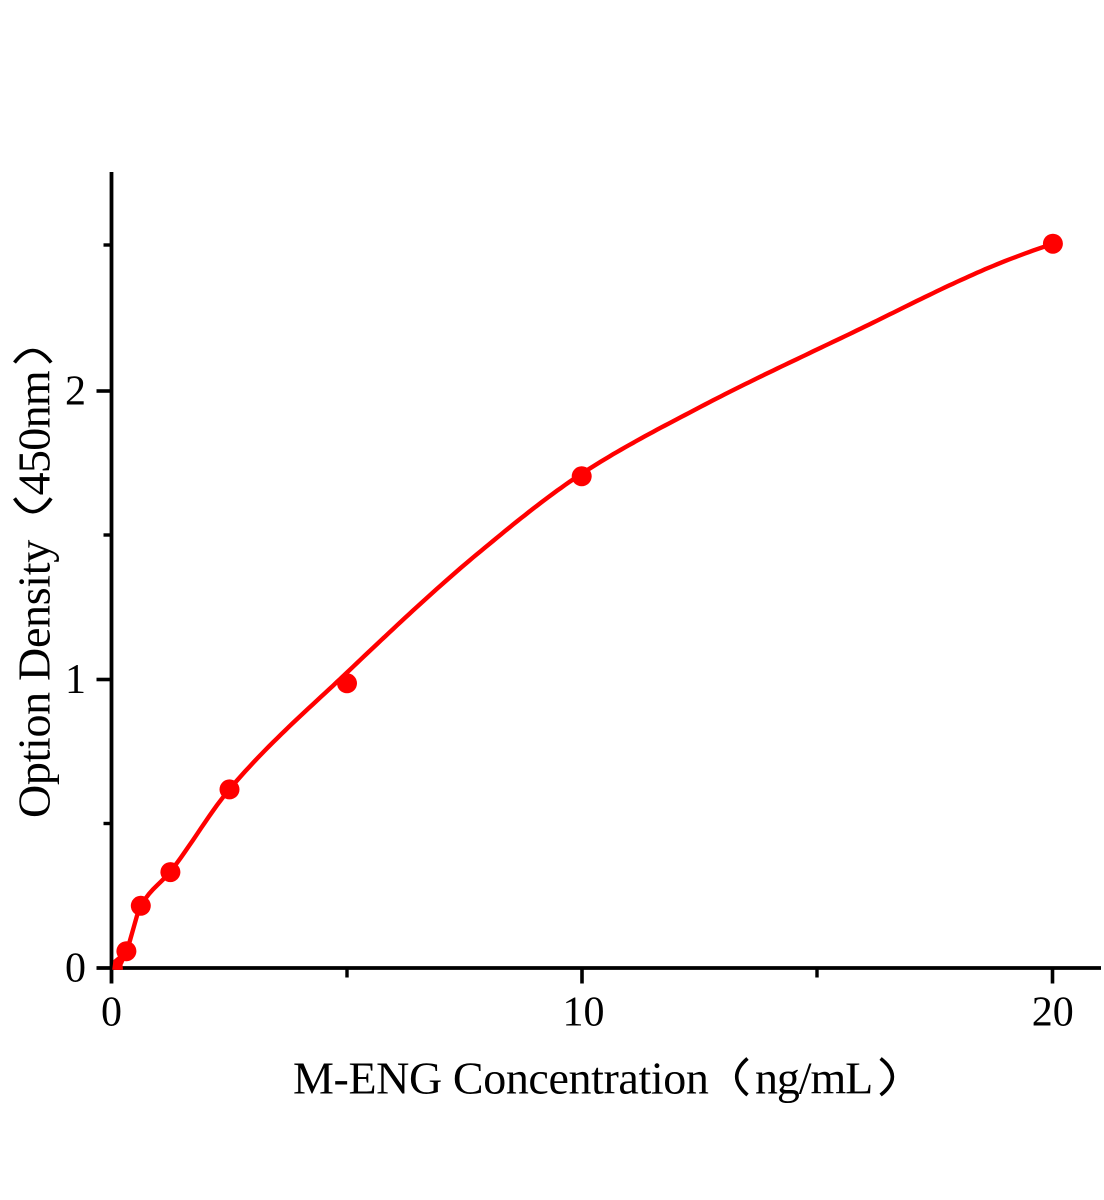 The image size is (1104, 1200). I want to click on svg-text: 1, so click(75, 680).